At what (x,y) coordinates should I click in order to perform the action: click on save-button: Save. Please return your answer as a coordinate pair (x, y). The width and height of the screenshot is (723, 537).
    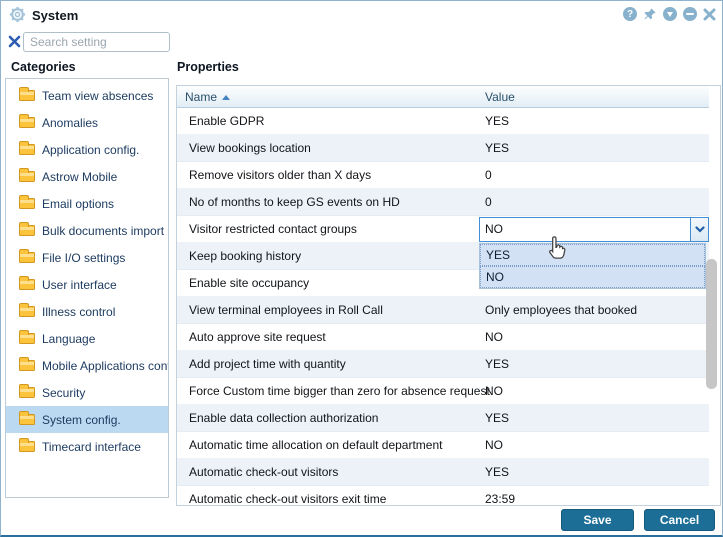
    Looking at the image, I should click on (597, 520).